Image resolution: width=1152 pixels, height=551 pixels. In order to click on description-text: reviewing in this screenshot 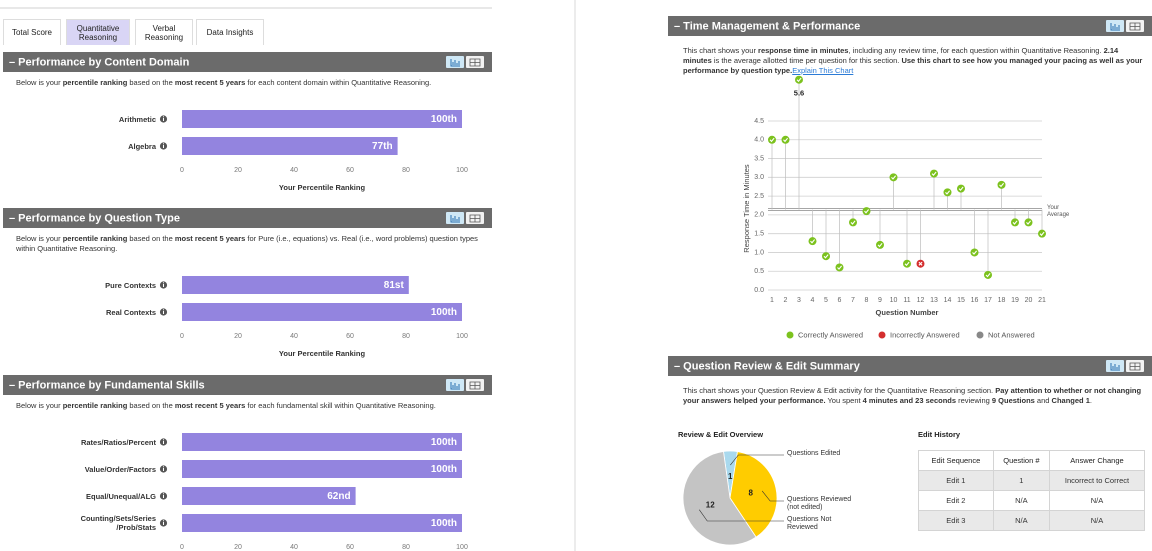, I will do `click(974, 400)`.